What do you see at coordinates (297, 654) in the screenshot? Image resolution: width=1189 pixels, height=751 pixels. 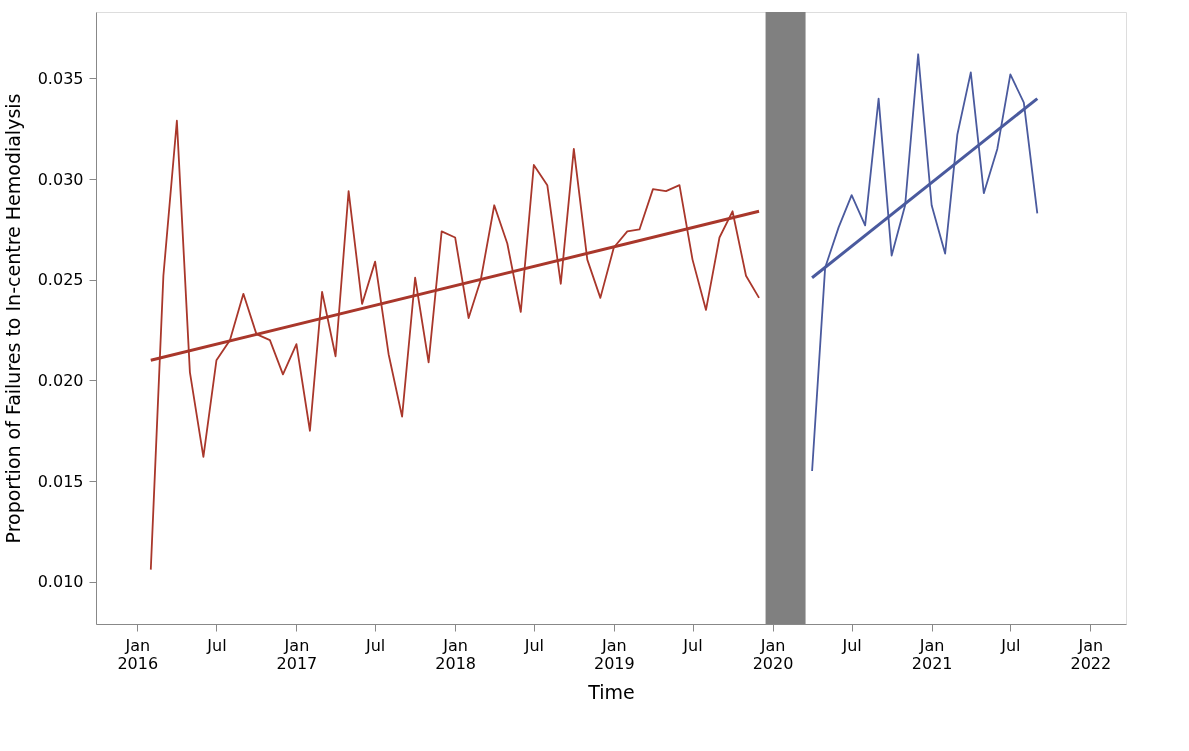 I see `x-tick-label: Jan 2017` at bounding box center [297, 654].